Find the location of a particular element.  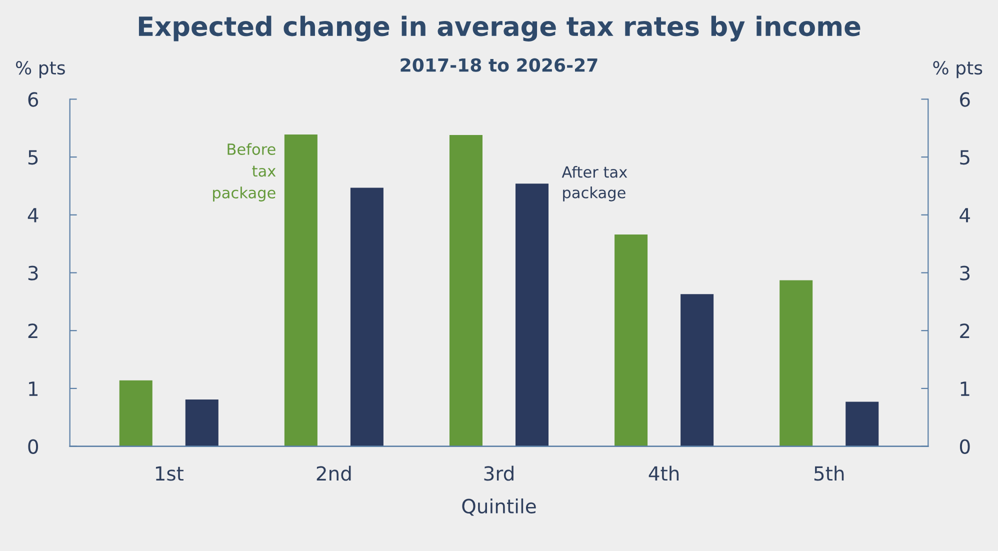

y-tick-label: 5 is located at coordinates (33, 157).